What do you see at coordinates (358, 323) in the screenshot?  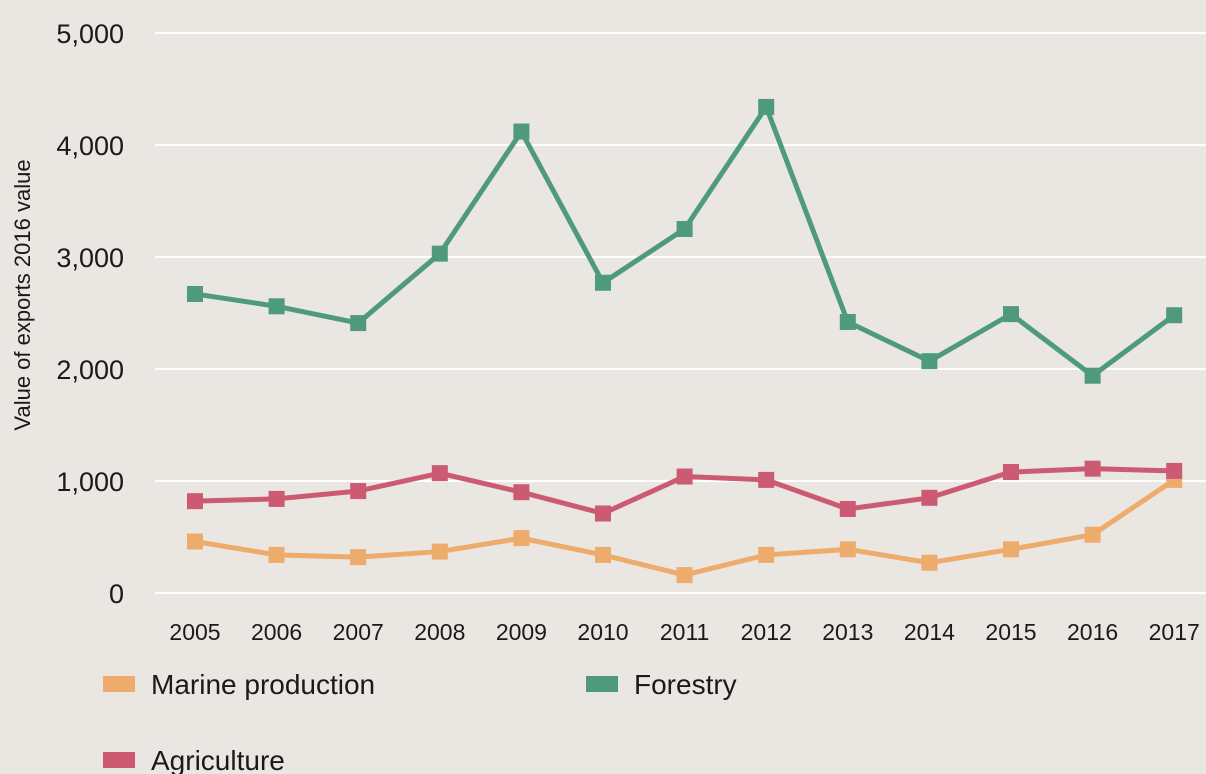 I see `data-point-forestry-2007` at bounding box center [358, 323].